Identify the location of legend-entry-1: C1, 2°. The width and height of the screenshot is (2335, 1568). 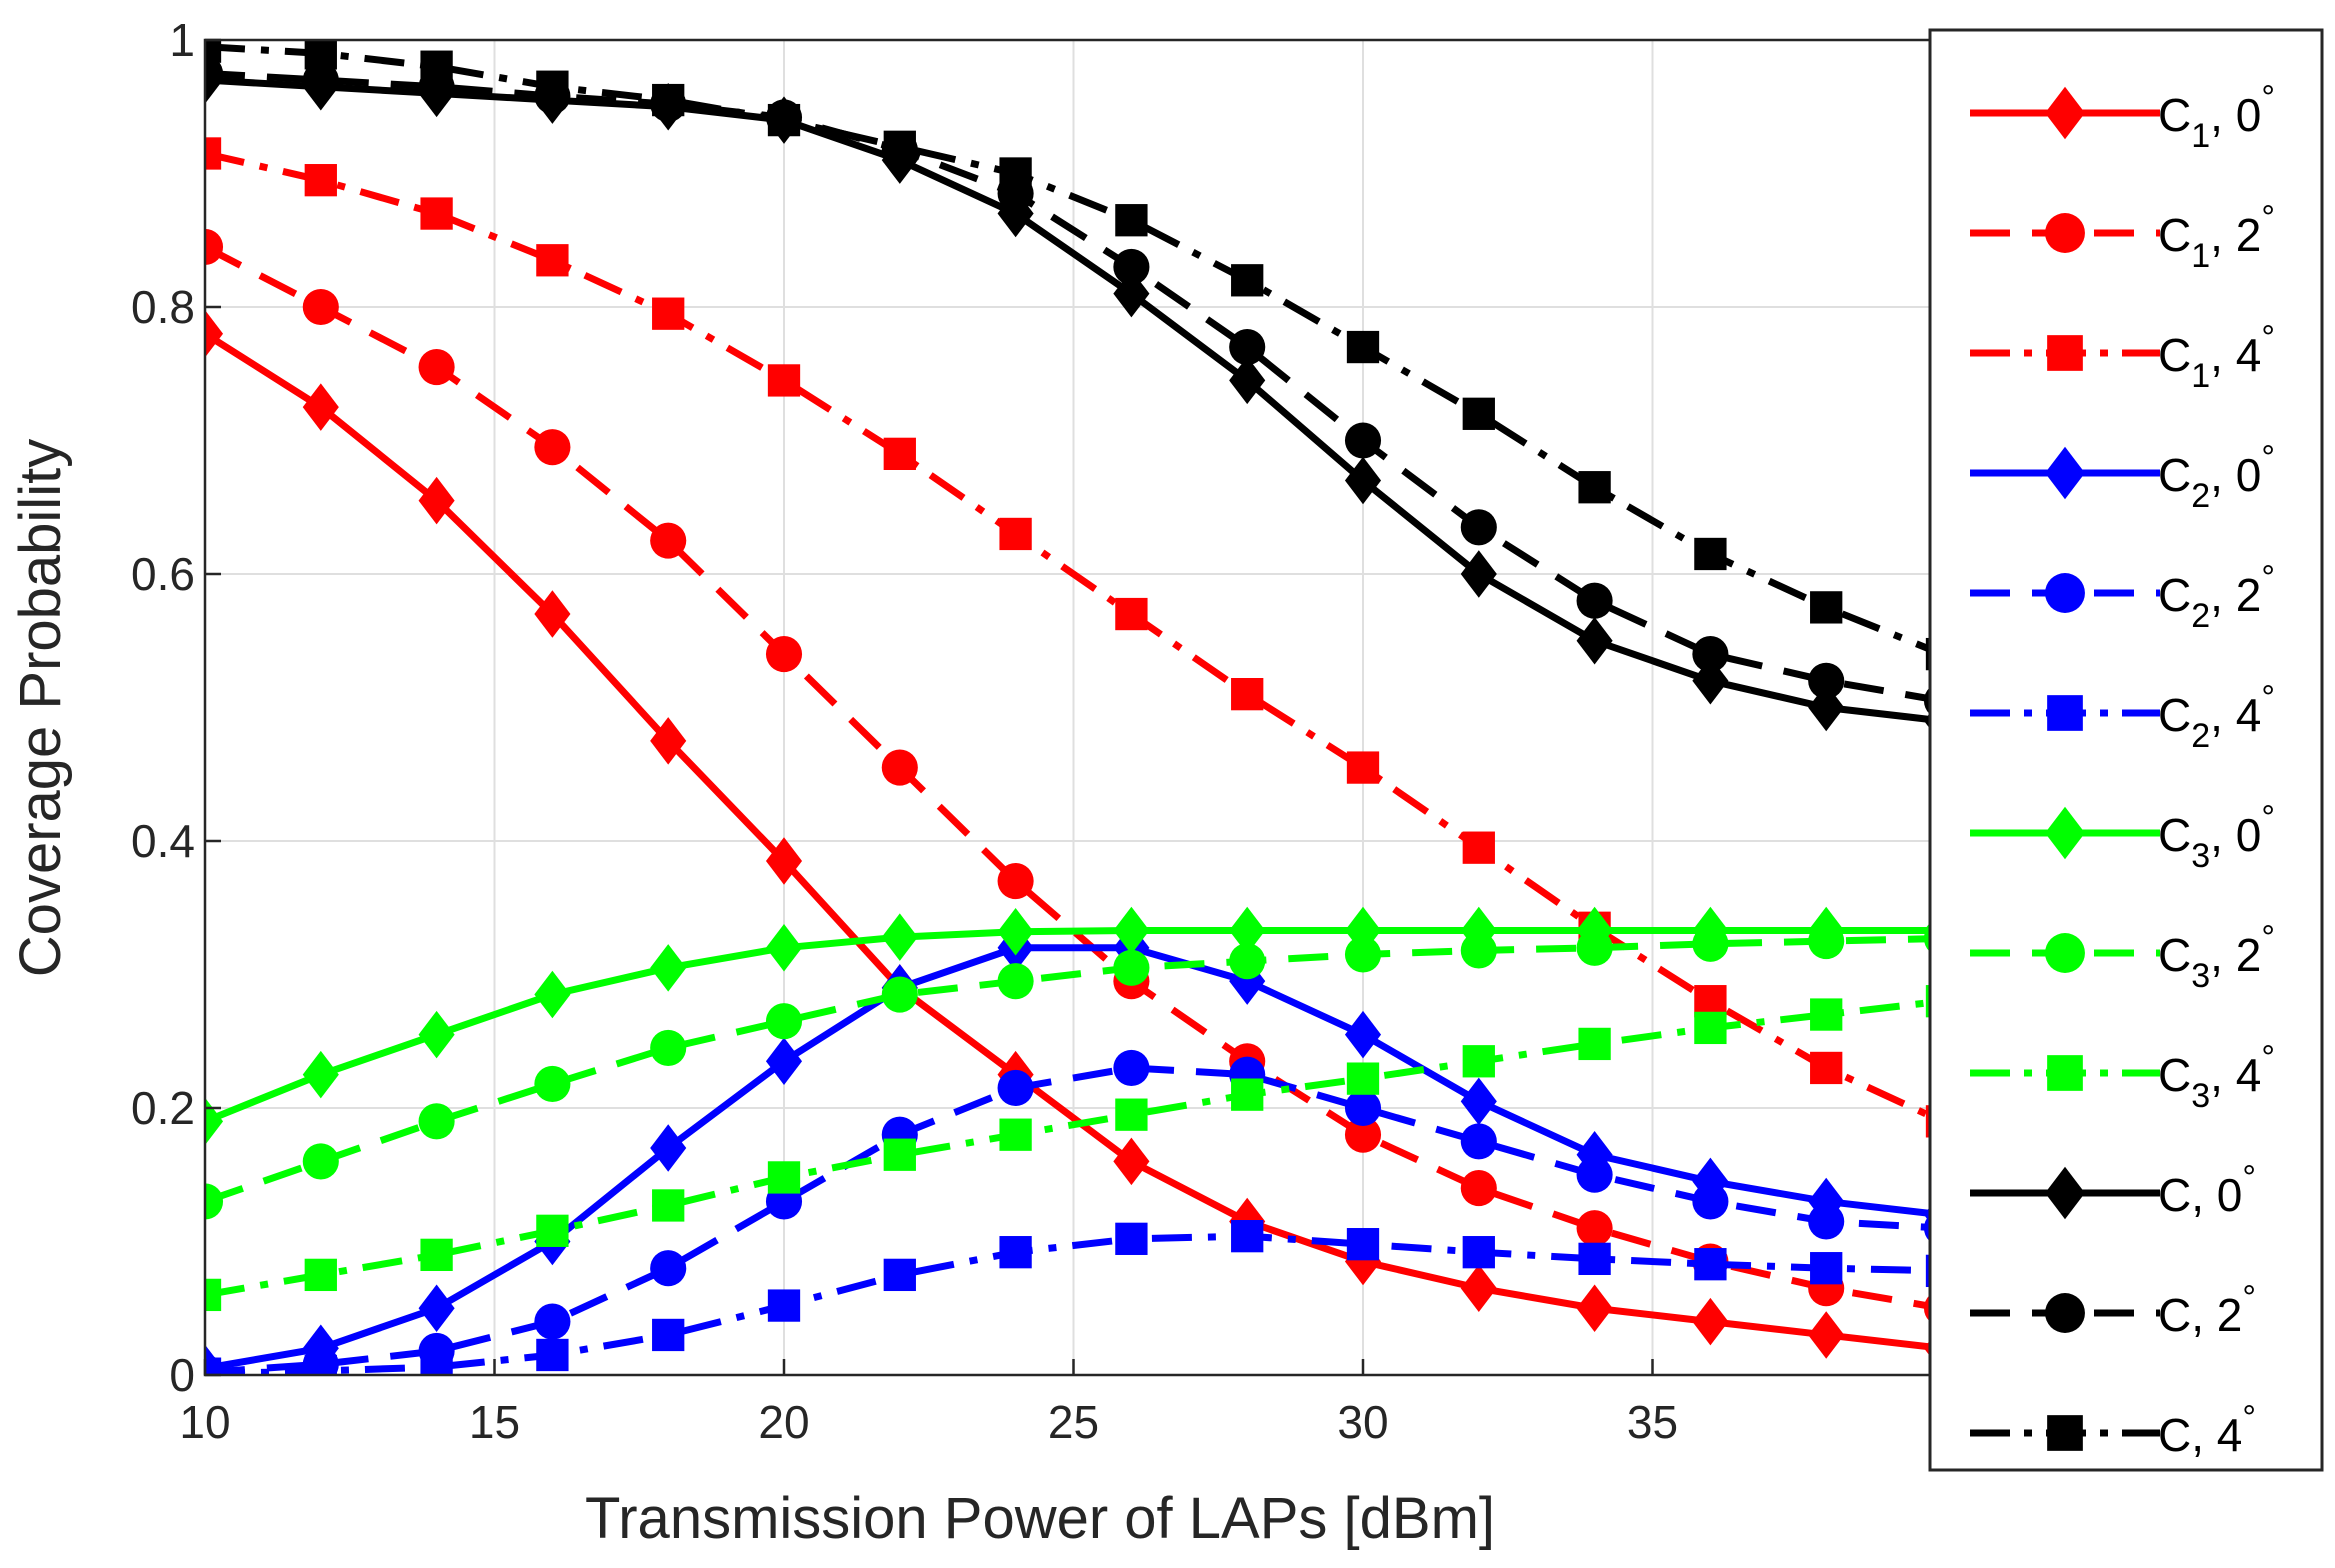
(2122, 237).